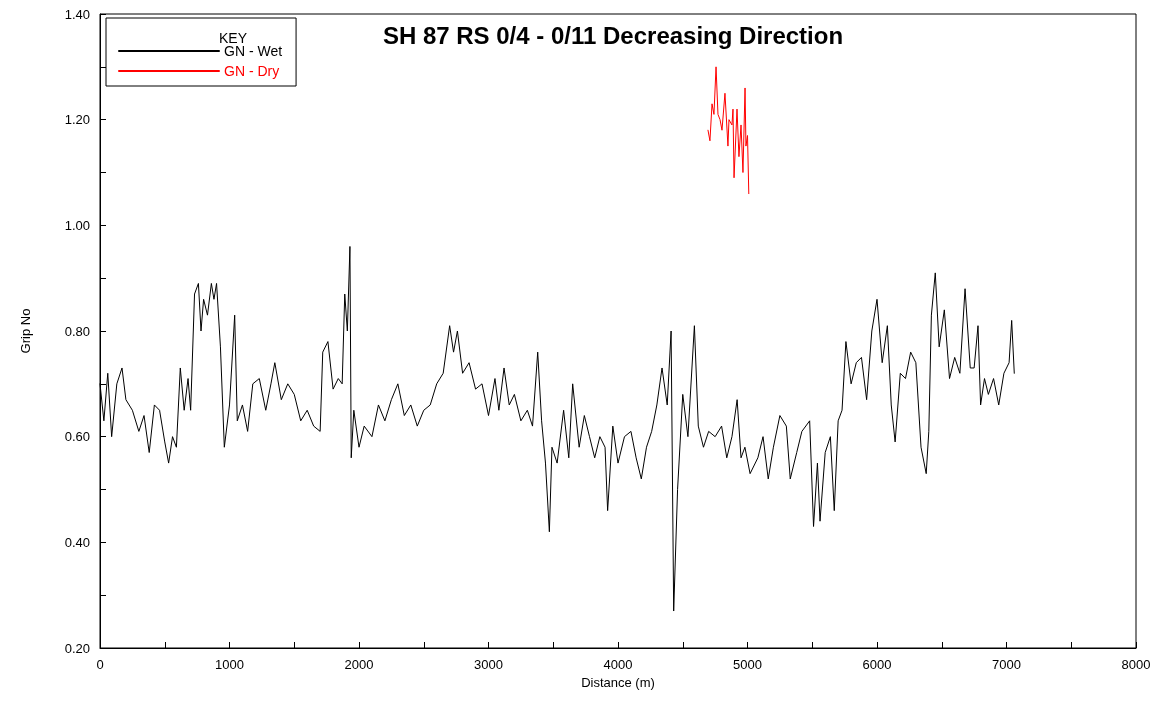 The image size is (1165, 722). I want to click on line-series, so click(728, 130).